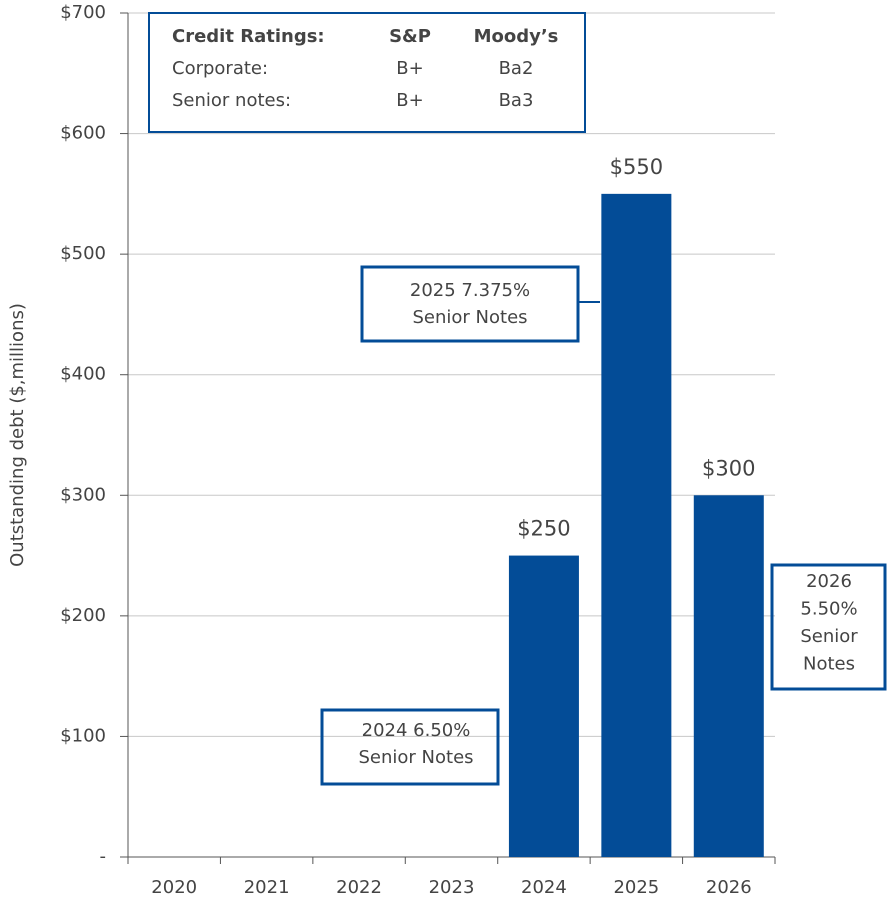 The width and height of the screenshot is (887, 913). Describe the element at coordinates (231, 100) in the screenshot. I see `ratings-cell: Senior notes:` at that location.